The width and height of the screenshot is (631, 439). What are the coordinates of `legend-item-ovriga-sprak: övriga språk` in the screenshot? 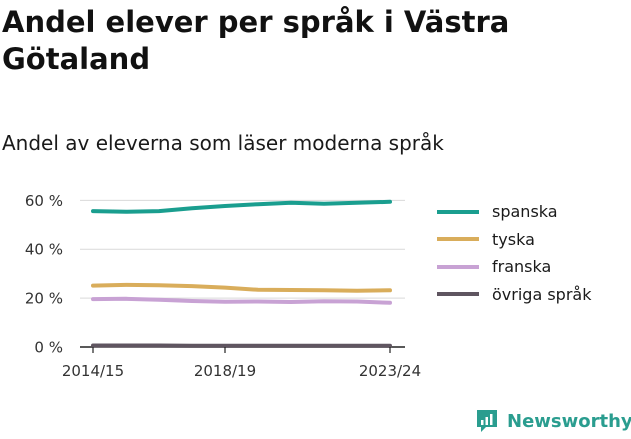 It's located at (514, 295).